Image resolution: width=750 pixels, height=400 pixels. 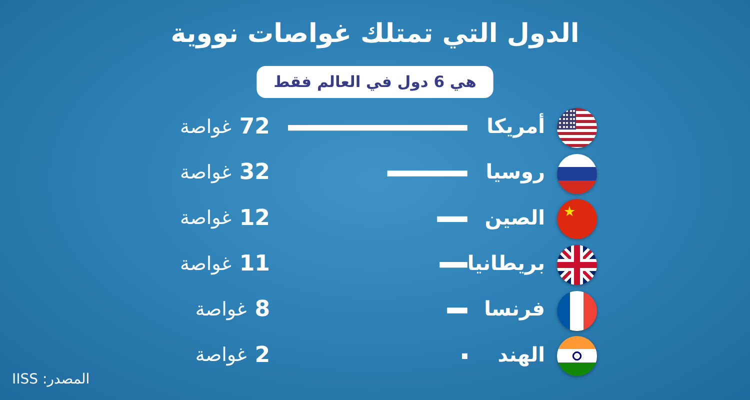 I want to click on y-tick-label: فرنسا, so click(x=514, y=308).